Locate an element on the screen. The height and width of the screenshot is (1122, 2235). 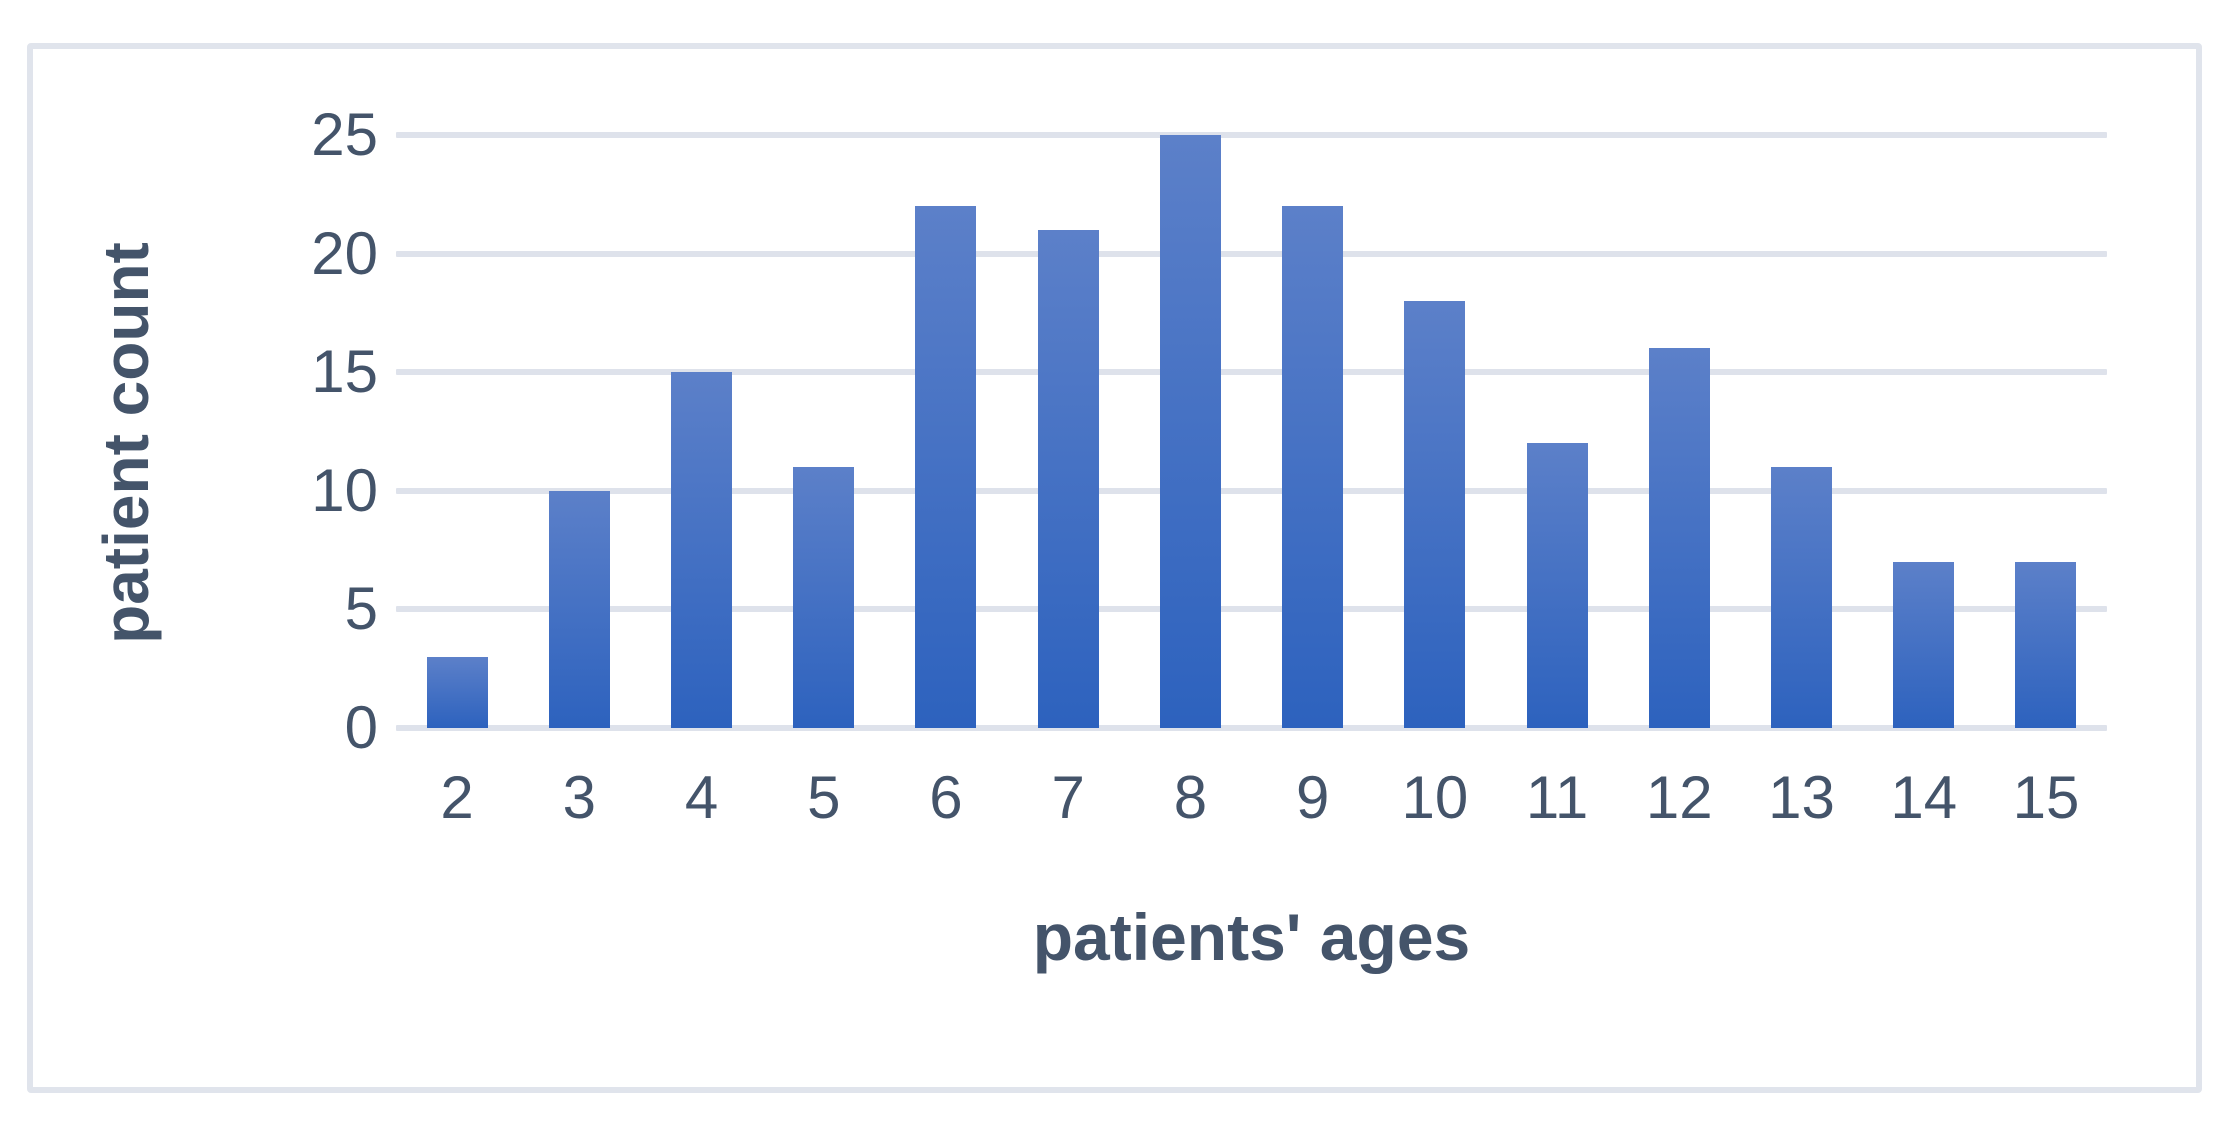
x-tick-label-12: 12 is located at coordinates (1679, 797).